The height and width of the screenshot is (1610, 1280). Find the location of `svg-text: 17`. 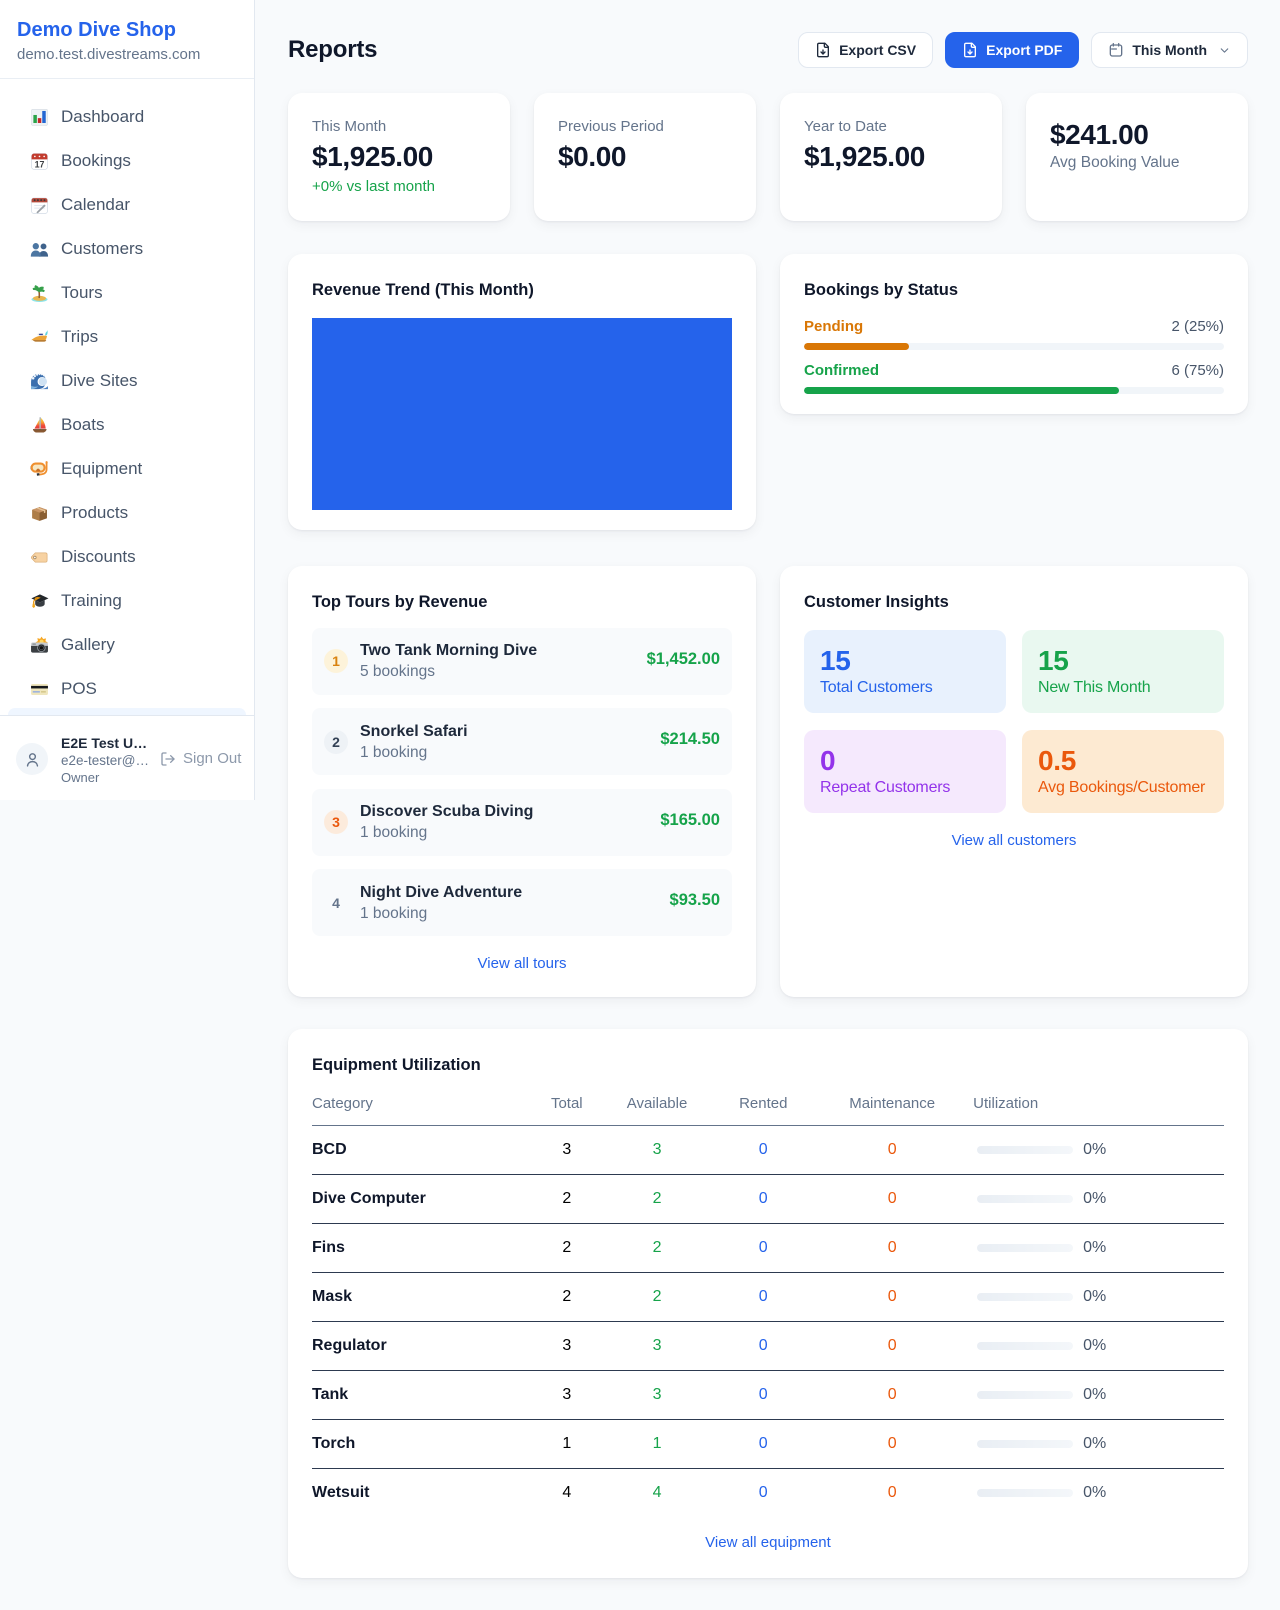

svg-text: 17 is located at coordinates (40, 164).